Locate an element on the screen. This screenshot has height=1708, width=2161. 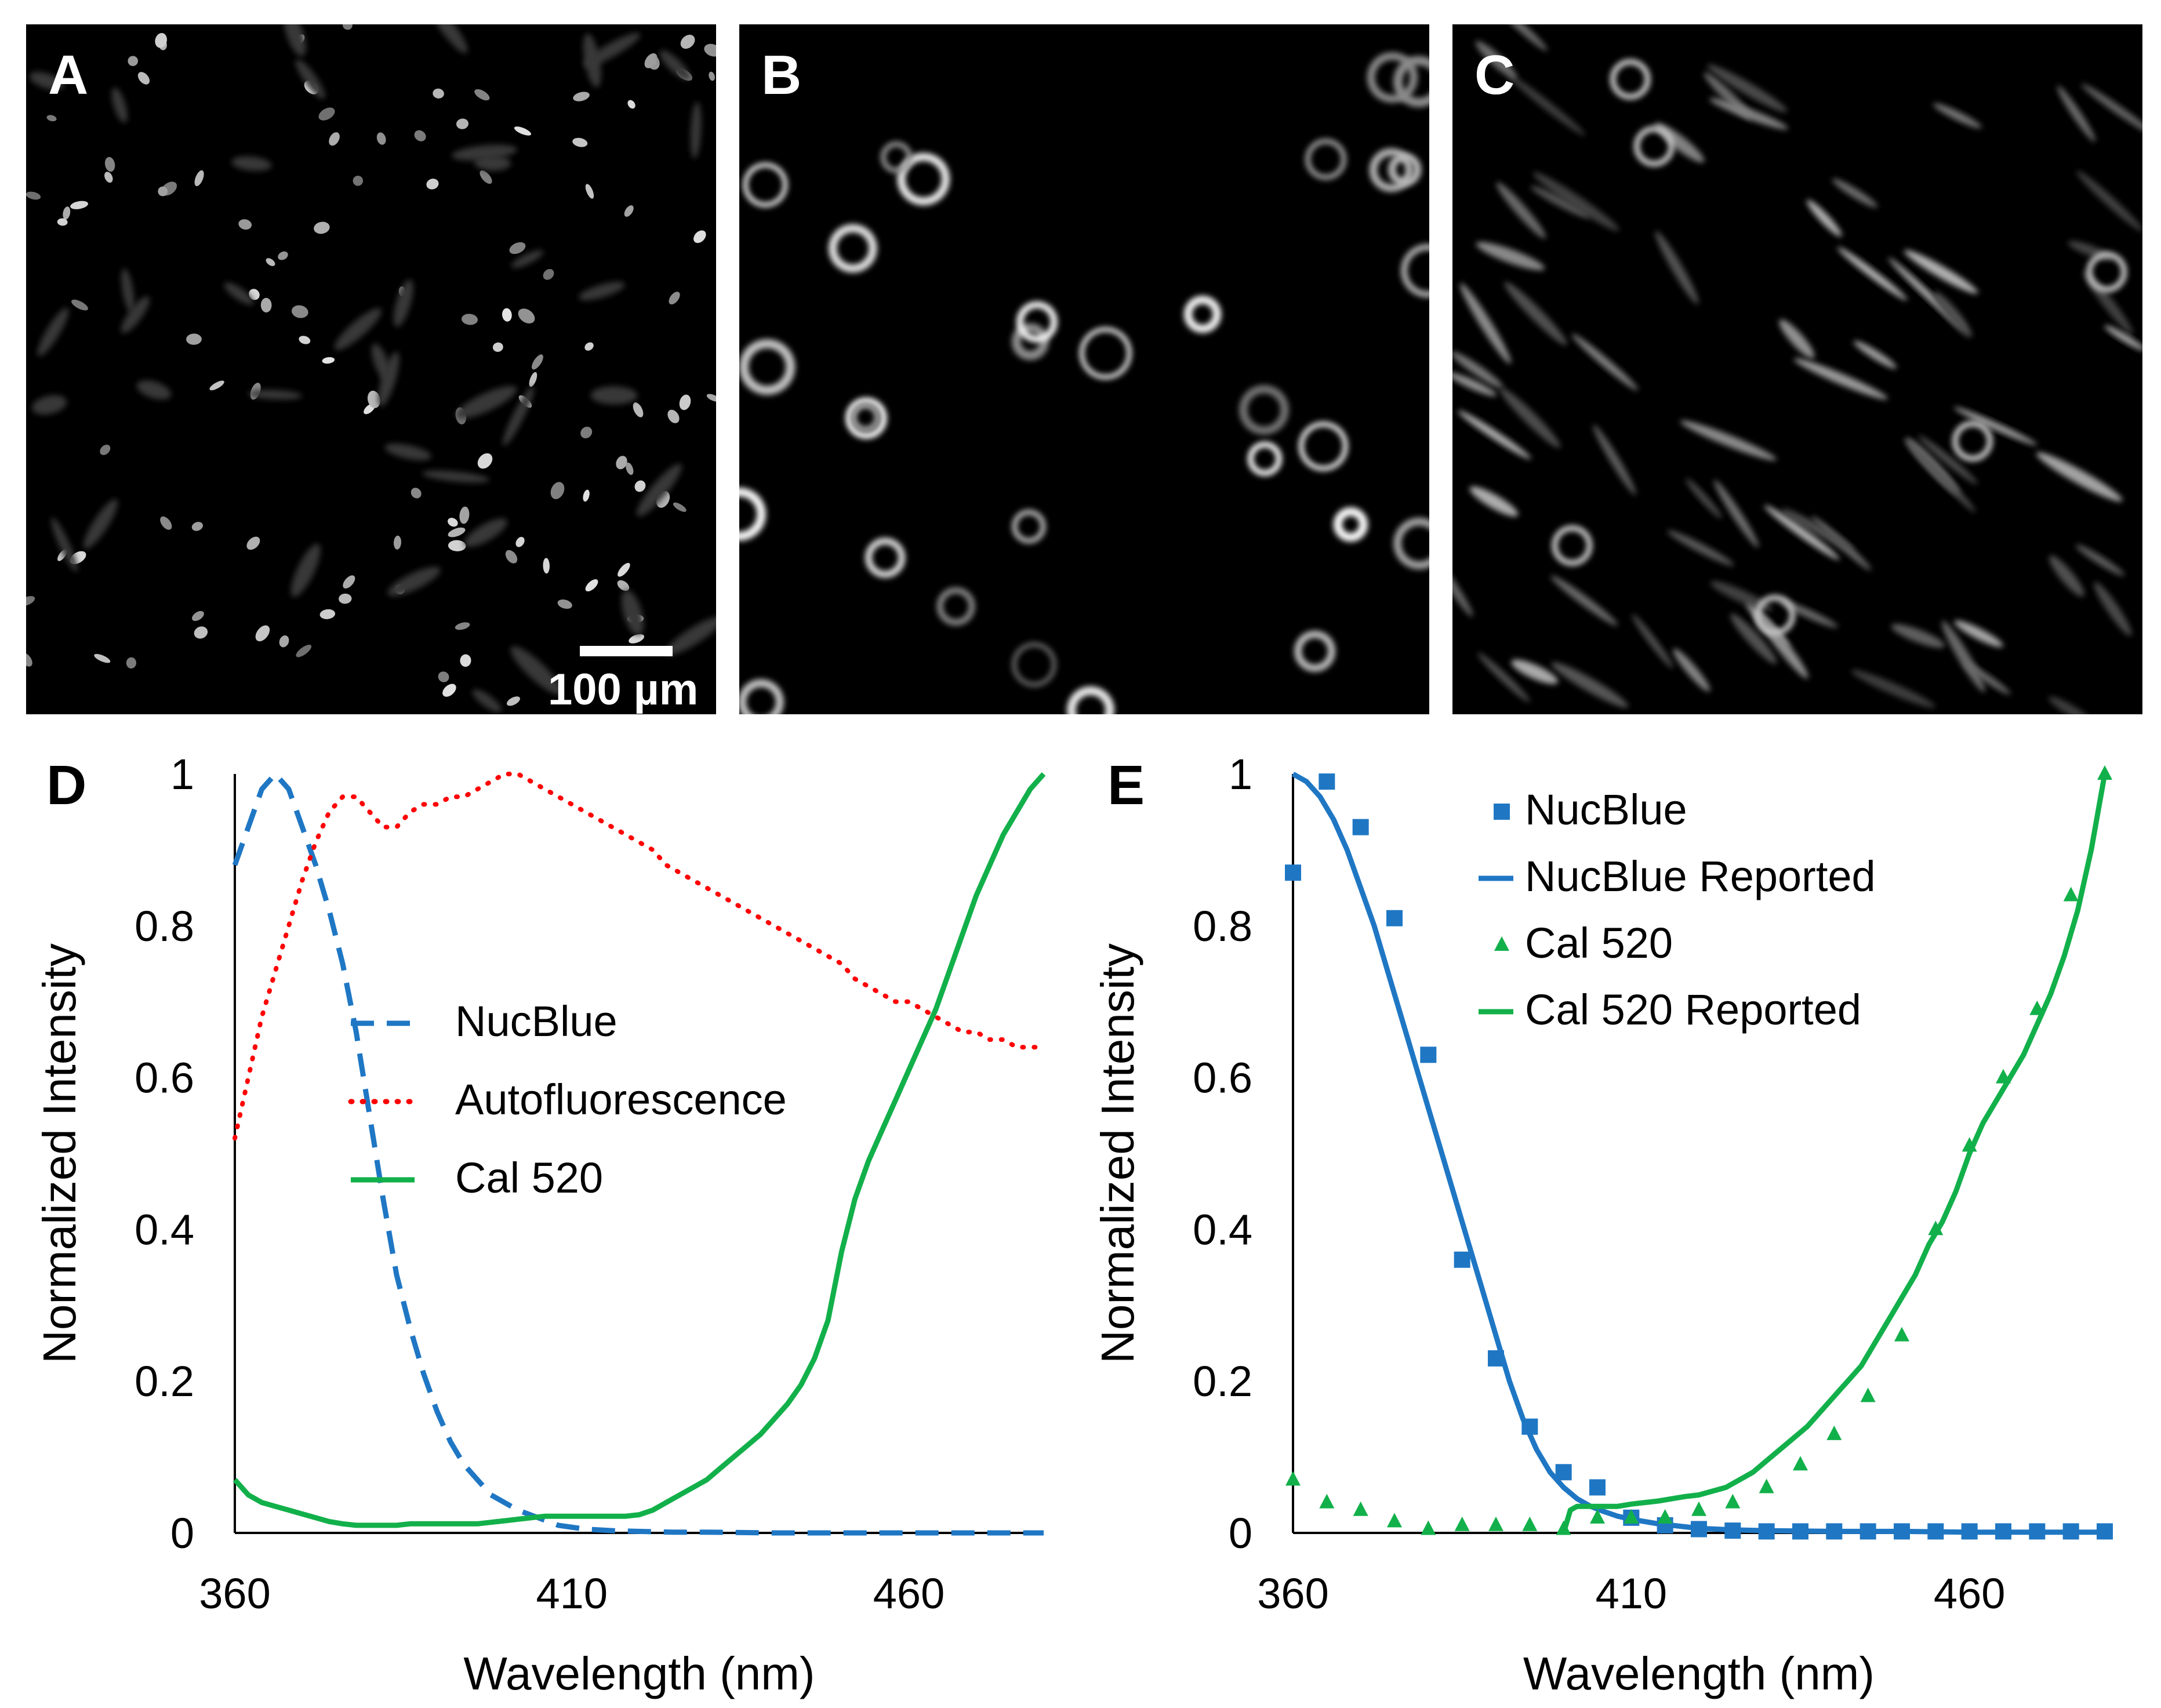
panel-letter-d: D is located at coordinates (66, 785).